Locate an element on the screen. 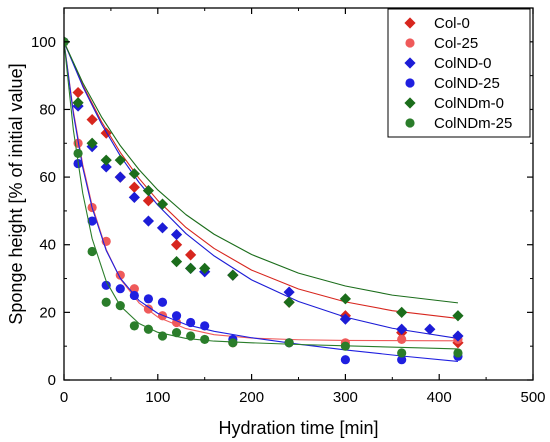 The height and width of the screenshot is (442, 550). legend-label: Col-0 is located at coordinates (452, 23).